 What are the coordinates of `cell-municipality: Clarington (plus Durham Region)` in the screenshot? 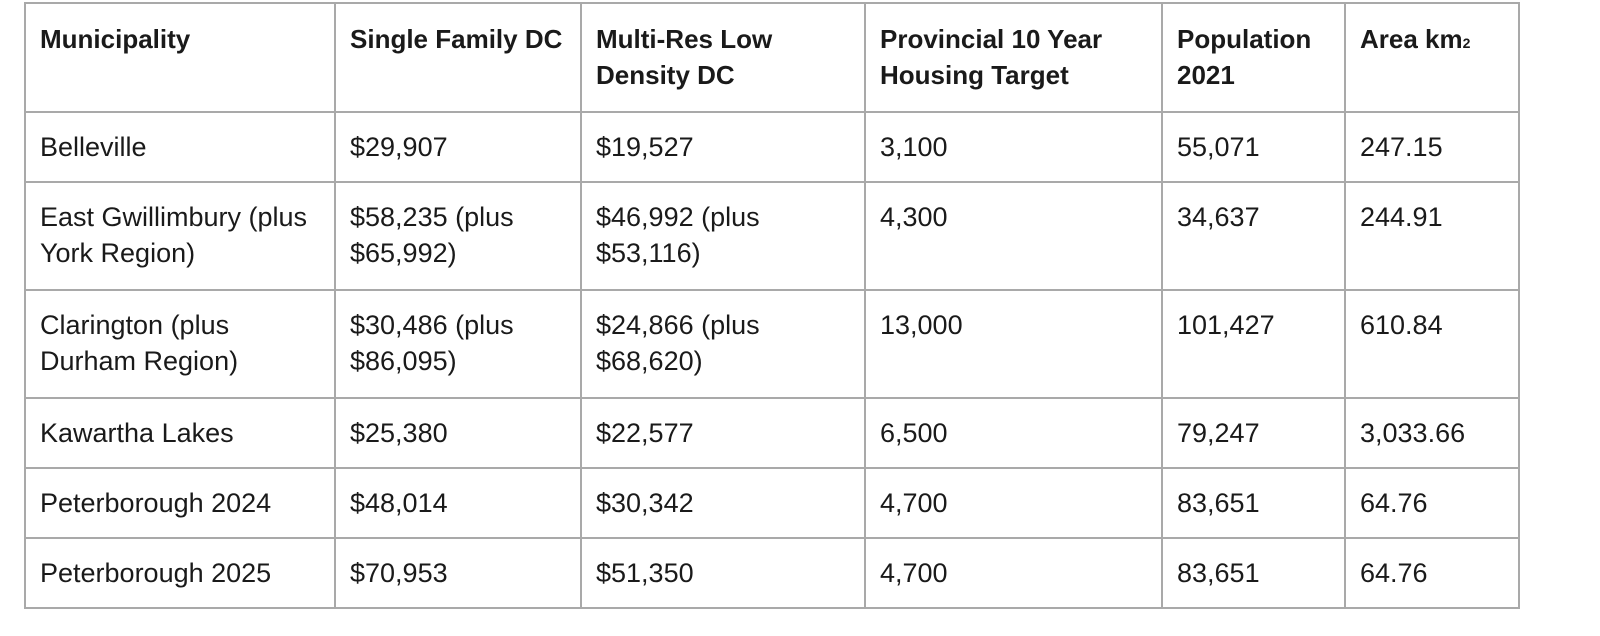 It's located at (180, 344).